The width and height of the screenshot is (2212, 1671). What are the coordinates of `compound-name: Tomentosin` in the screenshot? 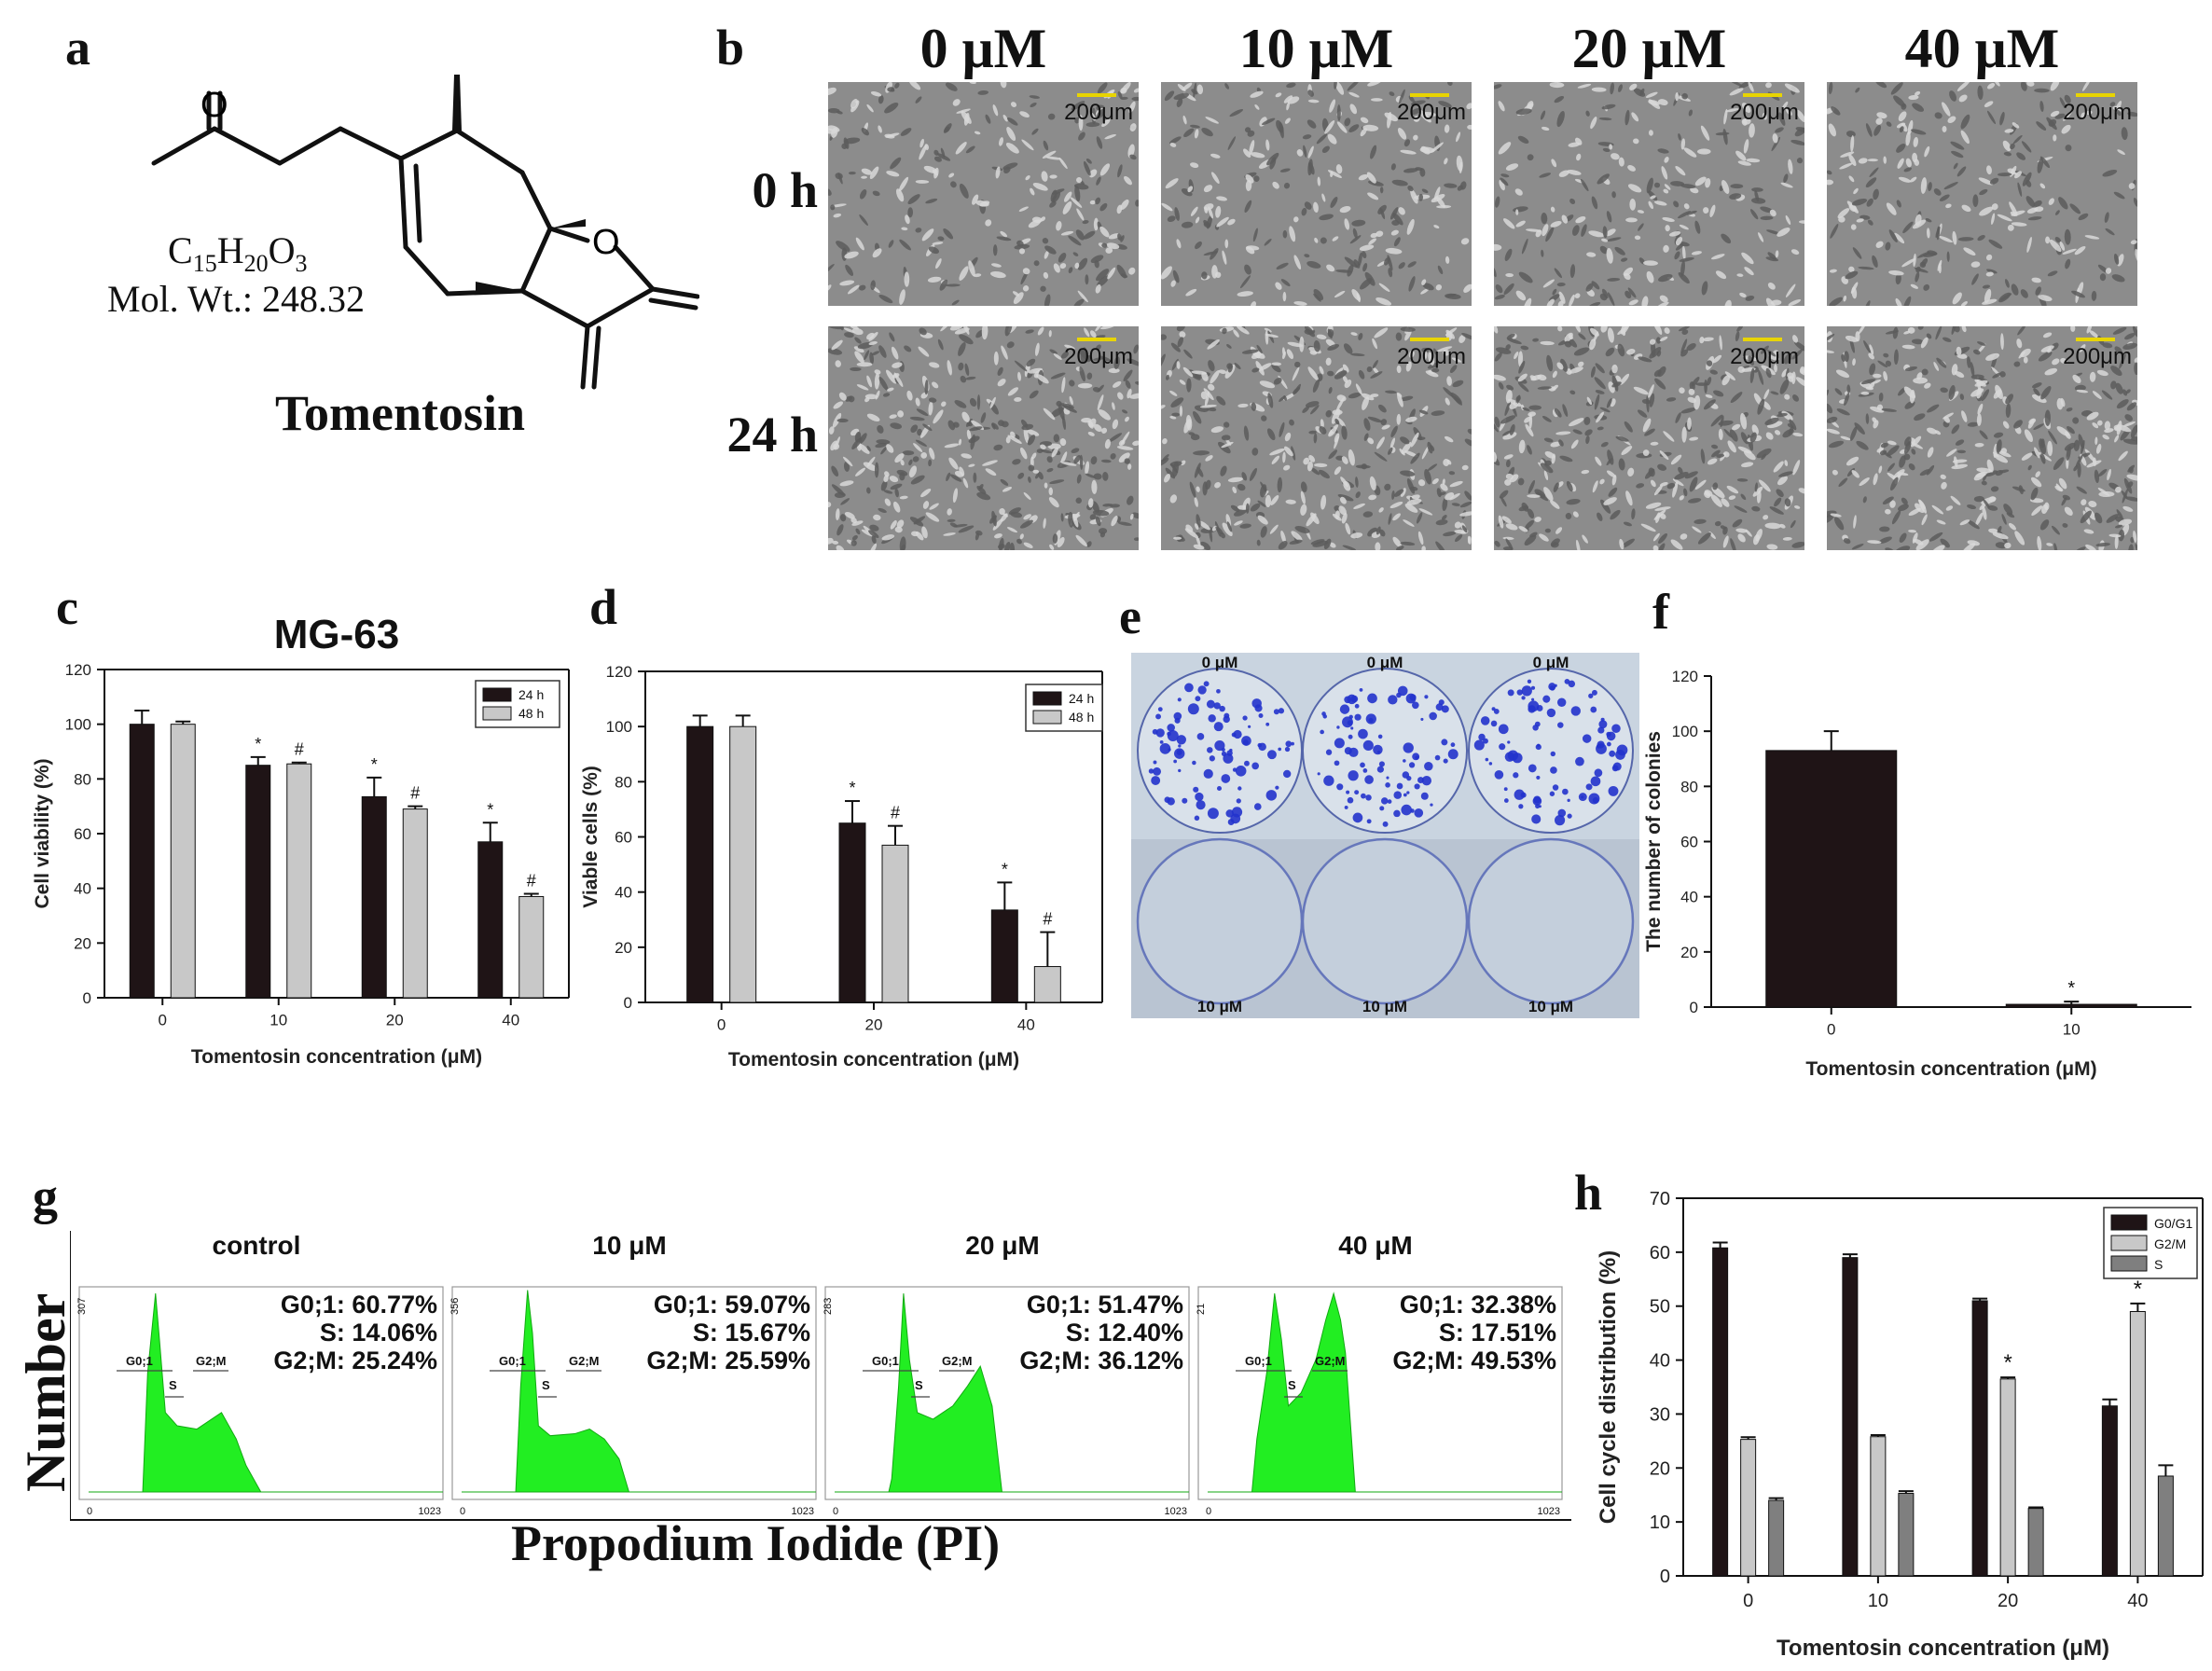 It's located at (401, 413).